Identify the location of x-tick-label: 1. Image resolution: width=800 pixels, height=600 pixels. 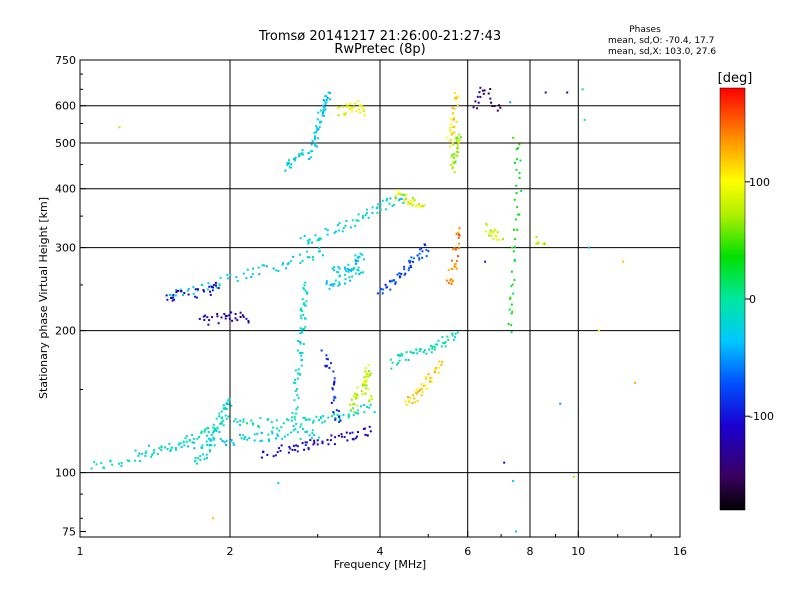
(80, 551).